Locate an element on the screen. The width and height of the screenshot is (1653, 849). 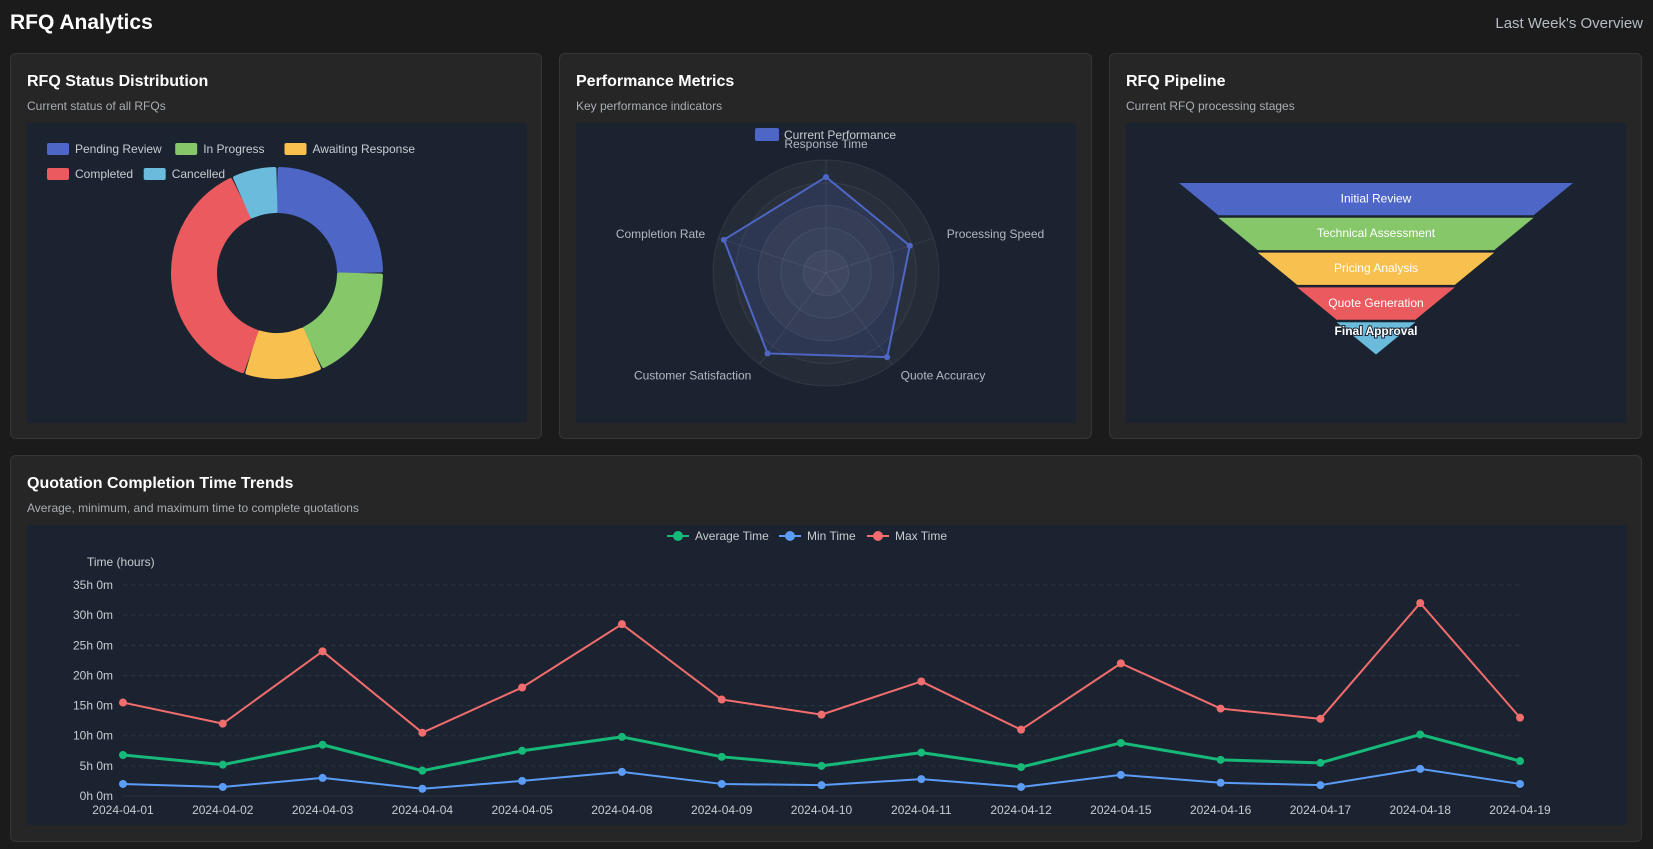
radar-point-completion-rate is located at coordinates (723, 239).